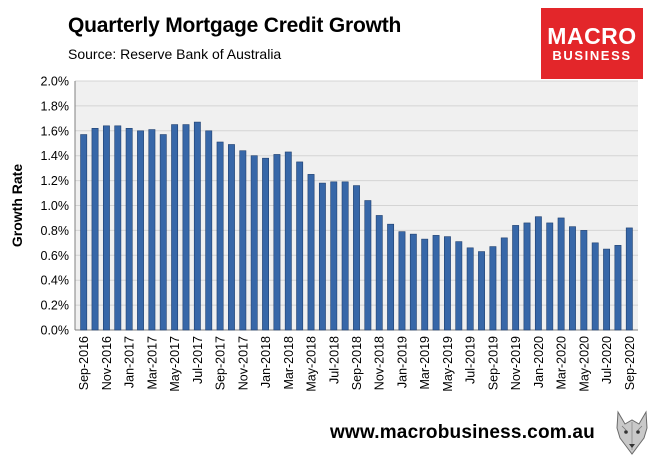 Image resolution: width=660 pixels, height=463 pixels. Describe the element at coordinates (357, 363) in the screenshot. I see `x-tick-label: Sep-2018` at that location.